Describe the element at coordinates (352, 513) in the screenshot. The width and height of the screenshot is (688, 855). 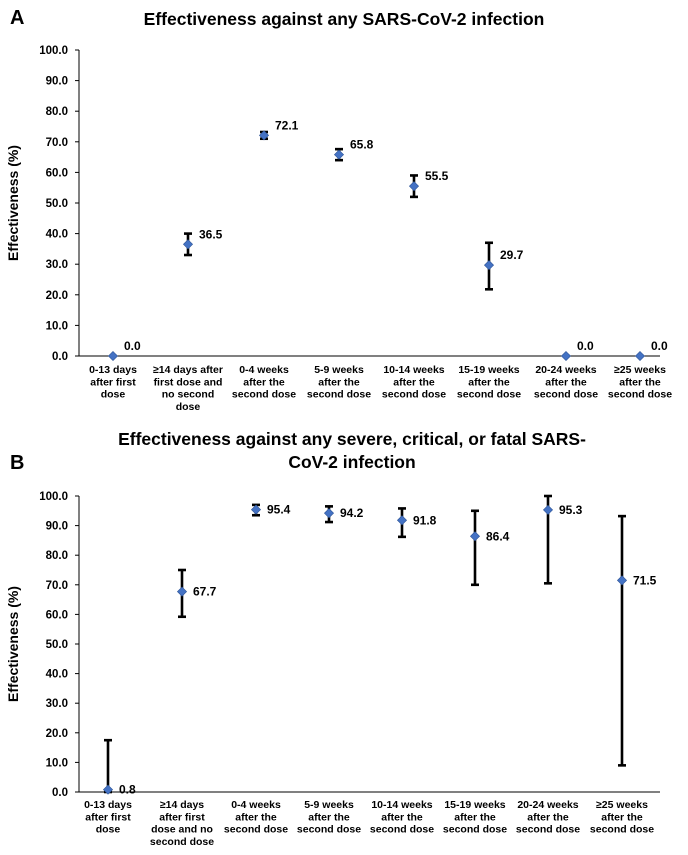
I see `data-label: 94.2` at that location.